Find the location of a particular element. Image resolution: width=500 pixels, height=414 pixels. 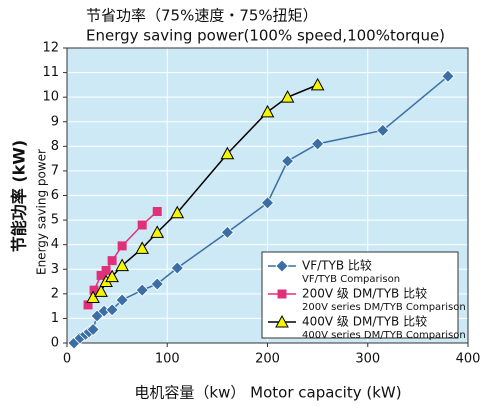

x-tick-label: 200 is located at coordinates (267, 359).